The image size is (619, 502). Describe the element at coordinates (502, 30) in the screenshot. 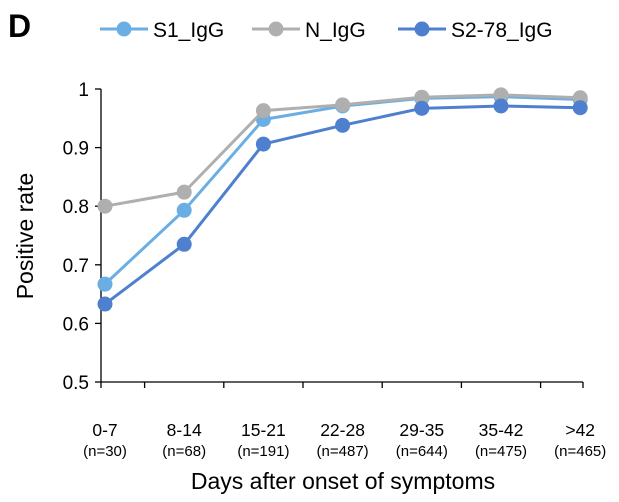

I see `legend-label: S2-78_IgG` at that location.